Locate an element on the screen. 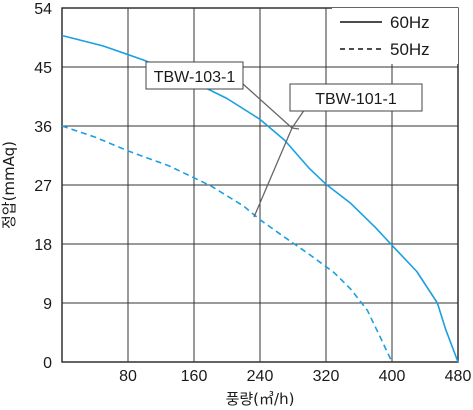 The height and width of the screenshot is (410, 473). x-tick-label: 320 is located at coordinates (326, 376).